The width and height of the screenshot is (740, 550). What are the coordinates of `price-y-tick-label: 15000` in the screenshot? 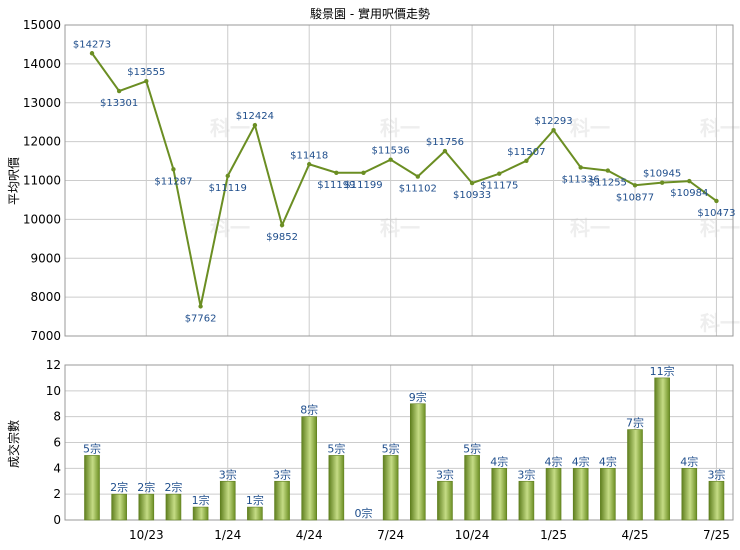 It's located at (42, 25).